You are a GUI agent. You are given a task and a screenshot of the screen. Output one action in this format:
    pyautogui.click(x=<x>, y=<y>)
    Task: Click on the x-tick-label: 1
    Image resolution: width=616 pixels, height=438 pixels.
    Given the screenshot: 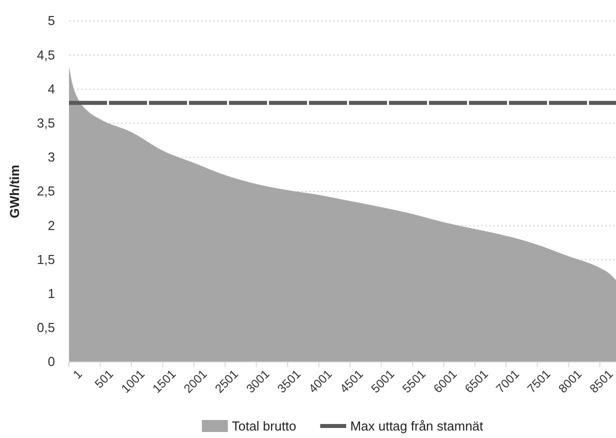 What is the action you would take?
    pyautogui.click(x=78, y=374)
    